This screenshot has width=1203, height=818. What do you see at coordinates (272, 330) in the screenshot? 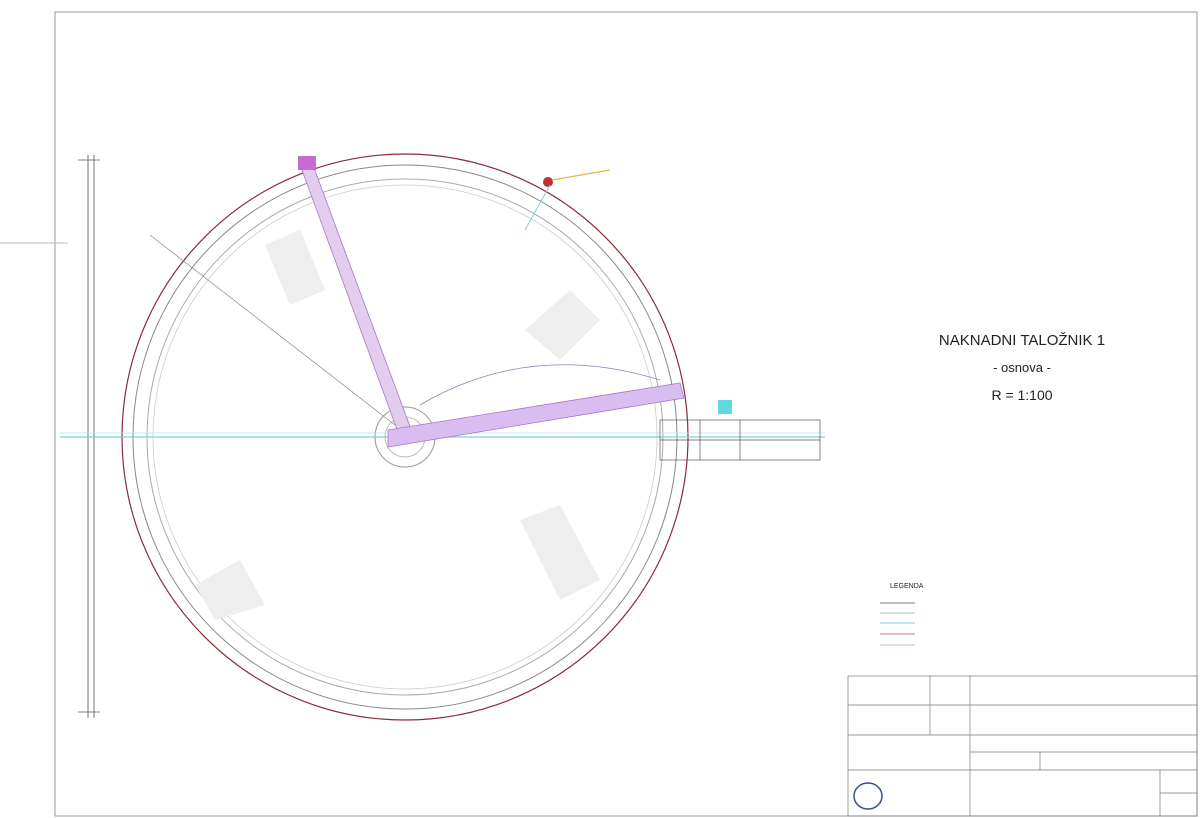
I see `section-line` at bounding box center [272, 330].